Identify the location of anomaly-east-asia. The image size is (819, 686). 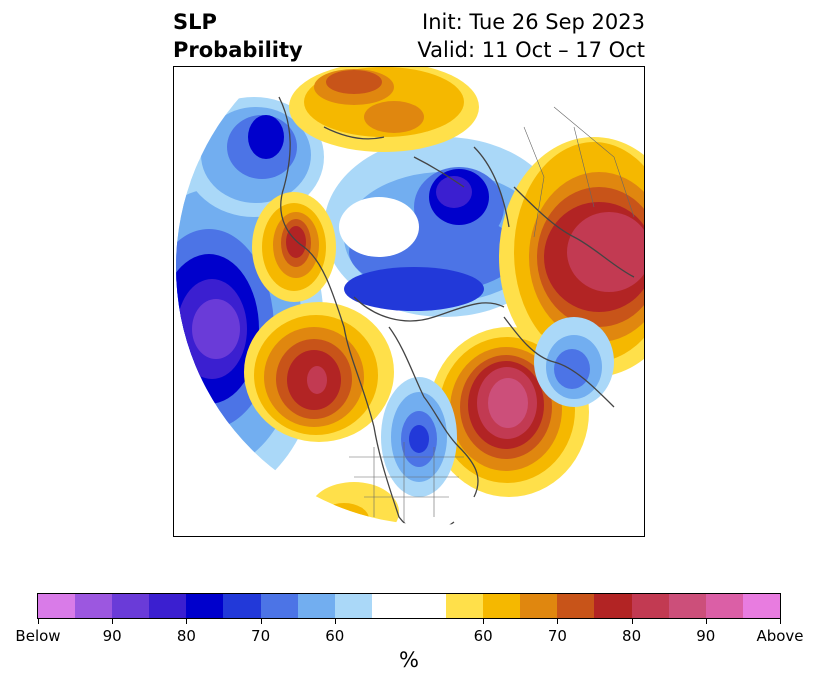
(384, 109).